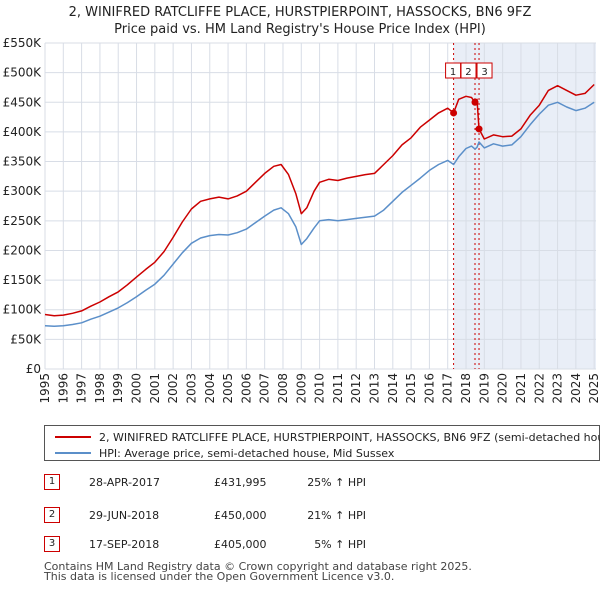 The height and width of the screenshot is (590, 600). Describe the element at coordinates (63, 388) in the screenshot. I see `x-tick-label: 1996` at that location.